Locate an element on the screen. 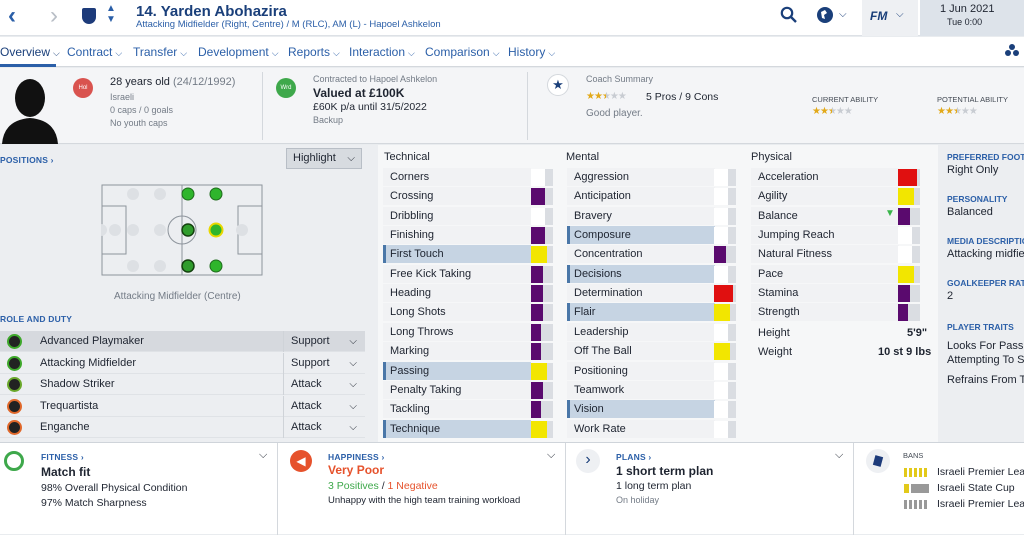  attribute-row: Teamwork is located at coordinates (641, 389).